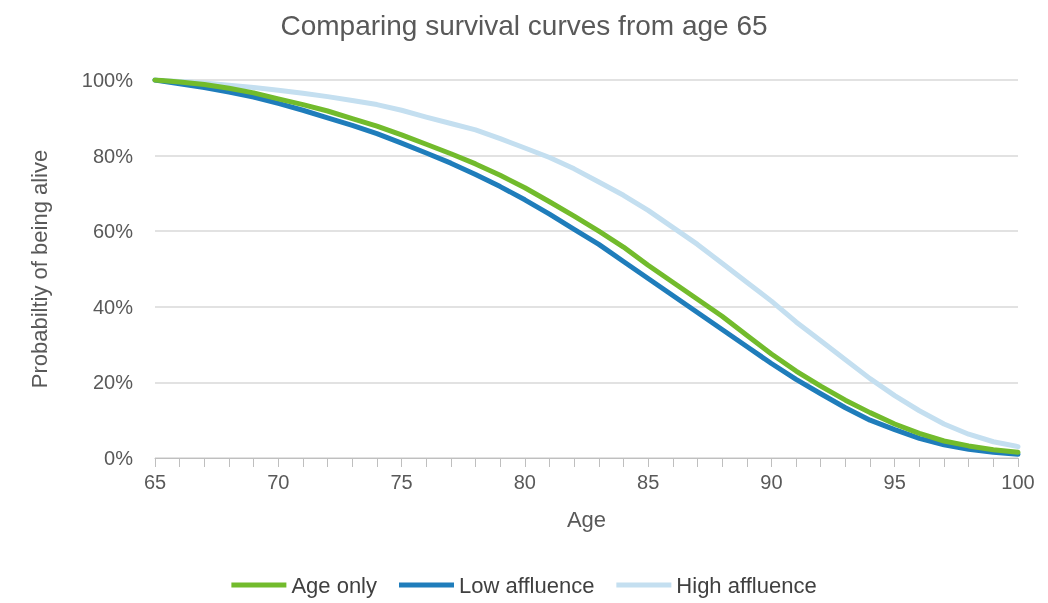  Describe the element at coordinates (746, 585) in the screenshot. I see `legend-label: High affluence` at that location.